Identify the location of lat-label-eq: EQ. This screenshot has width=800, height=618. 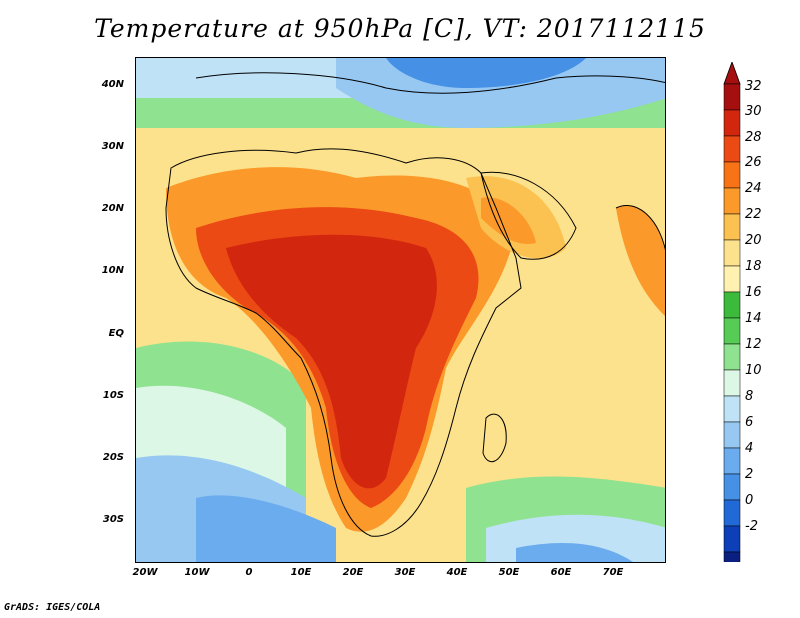
(116, 333).